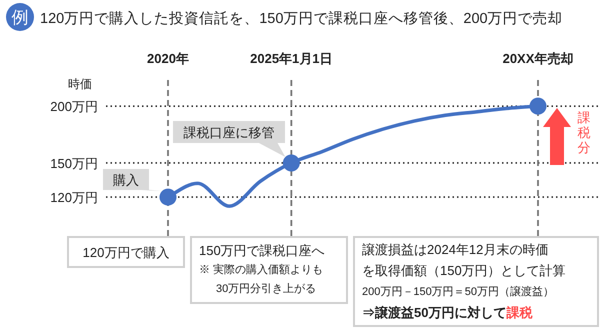  I want to click on x-tick-label: 2025年1月1日, so click(291, 58).